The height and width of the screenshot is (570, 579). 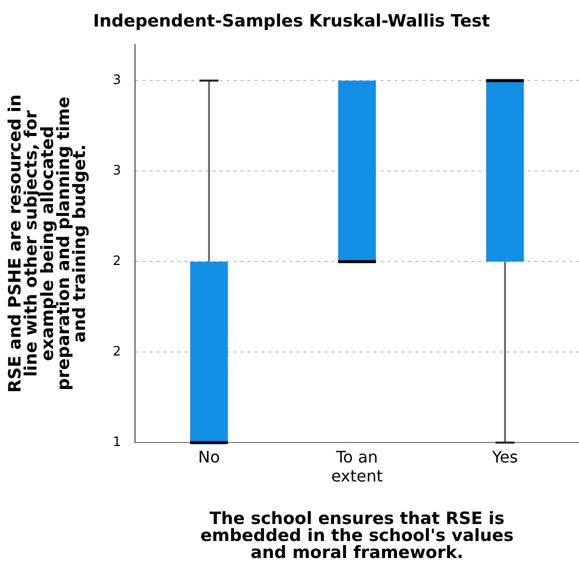 I want to click on x-tick-label: Yes, so click(x=504, y=456).